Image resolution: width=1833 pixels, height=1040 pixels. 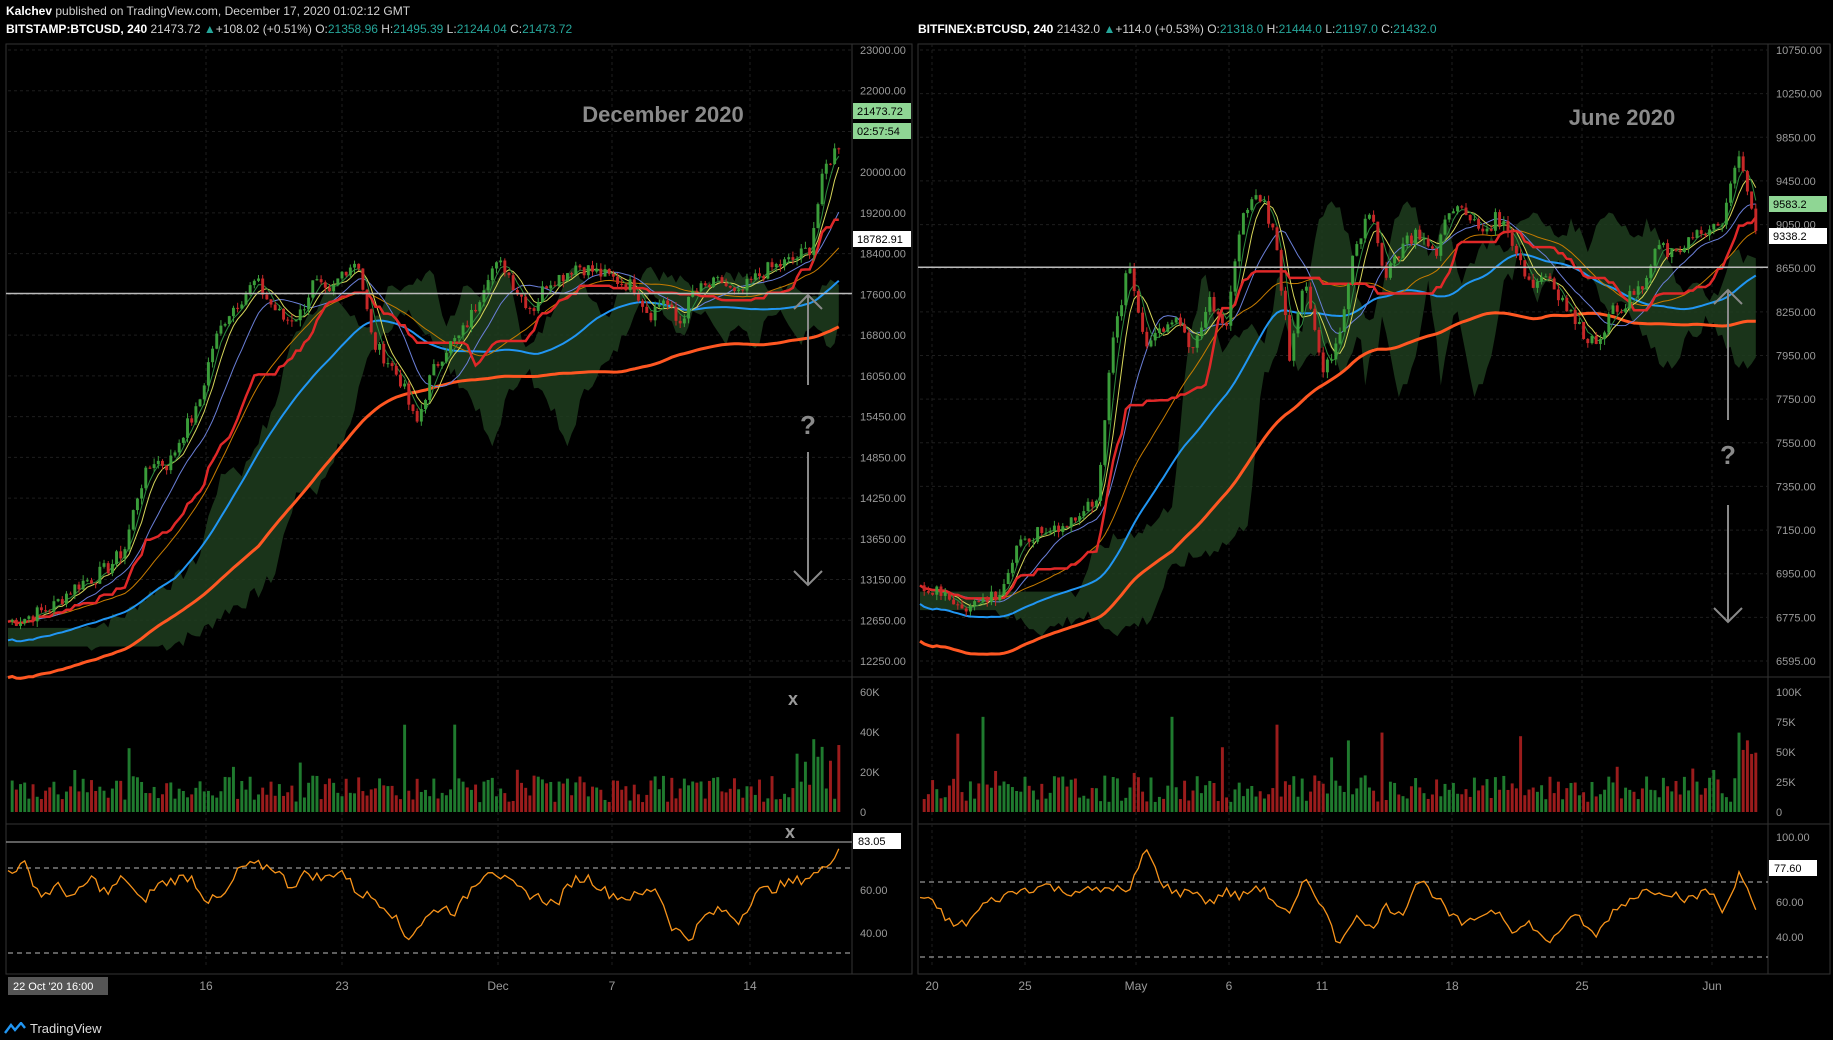 What do you see at coordinates (1796, 618) in the screenshot?
I see `price-tick-label: 6775.00` at bounding box center [1796, 618].